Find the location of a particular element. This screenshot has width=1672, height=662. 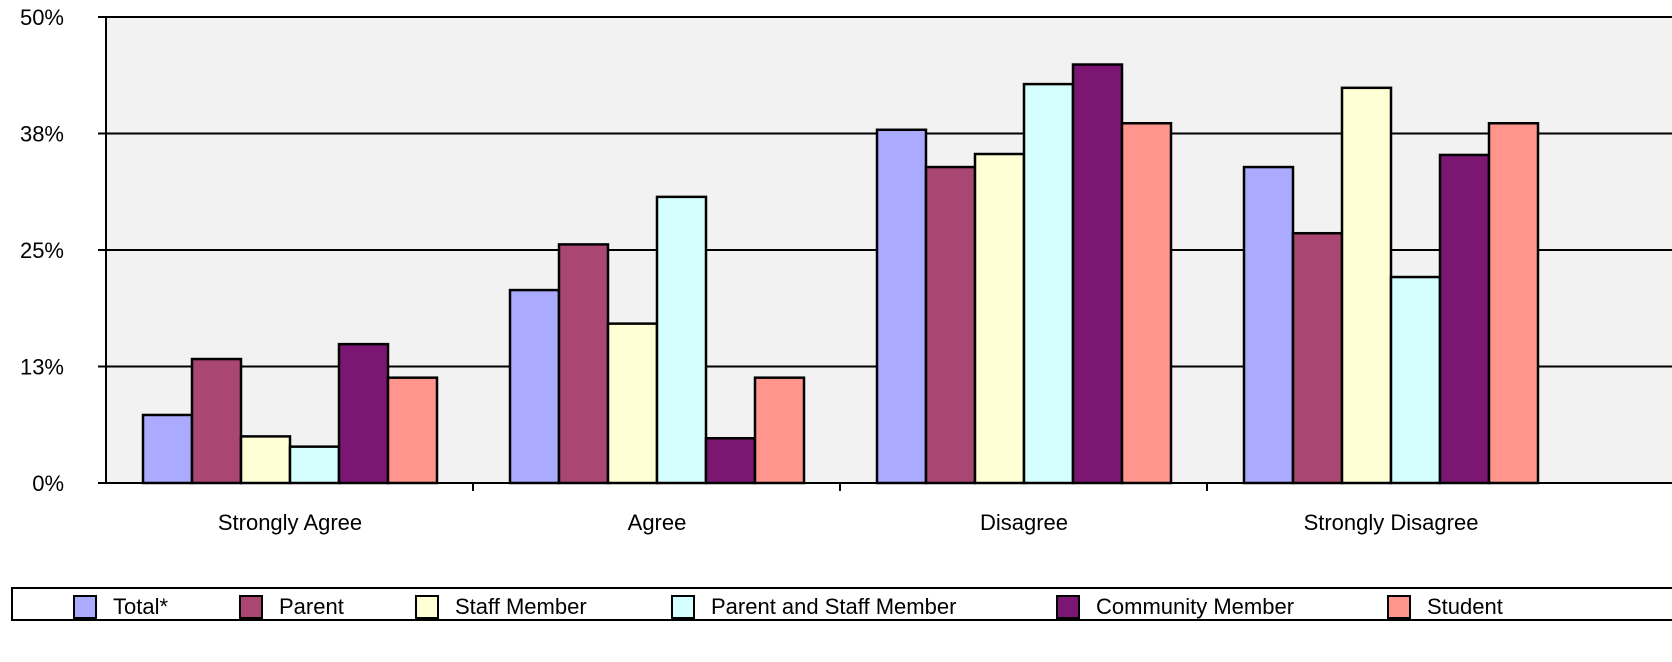

y-tick-label: 38% is located at coordinates (42, 134).